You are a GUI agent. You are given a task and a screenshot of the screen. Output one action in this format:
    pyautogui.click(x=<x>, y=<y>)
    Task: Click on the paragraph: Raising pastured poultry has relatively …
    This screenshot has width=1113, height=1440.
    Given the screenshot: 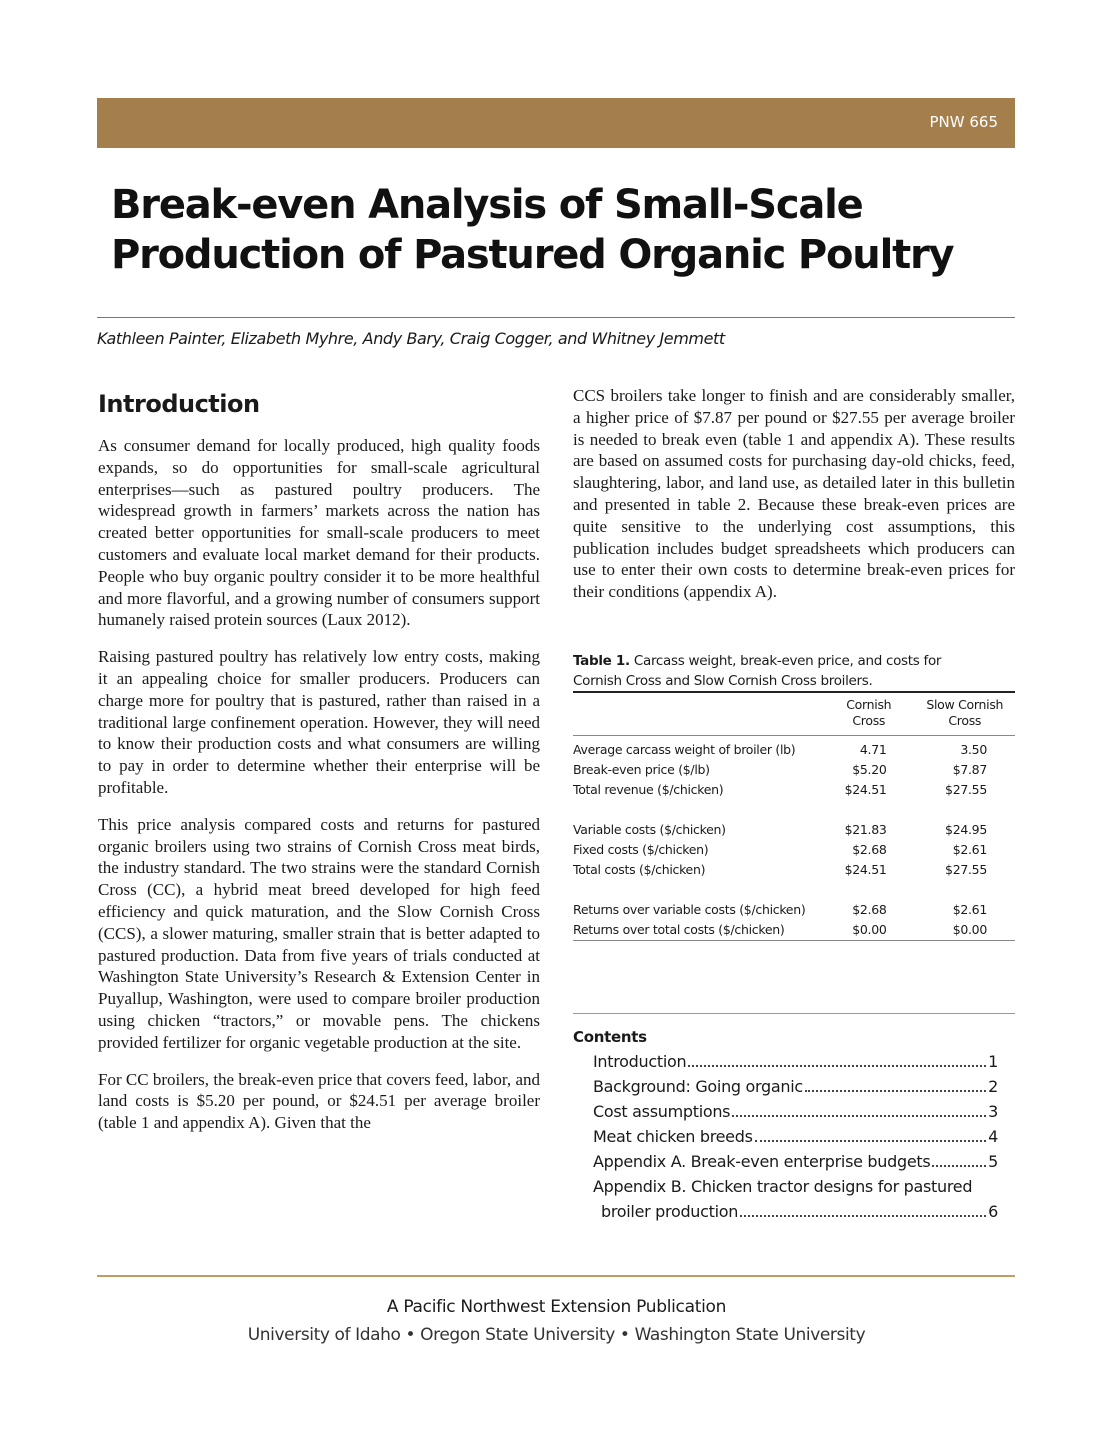 What is the action you would take?
    pyautogui.click(x=319, y=722)
    